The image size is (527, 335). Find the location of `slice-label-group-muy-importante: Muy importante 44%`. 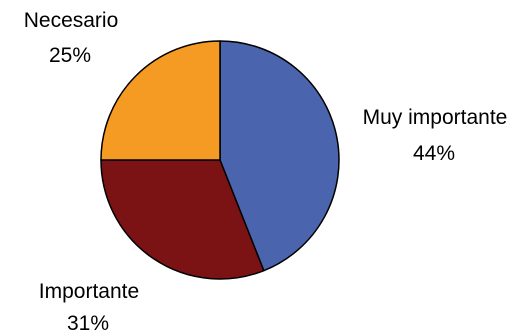

slice-label-group-muy-importante: Muy importante 44% is located at coordinates (435, 135).